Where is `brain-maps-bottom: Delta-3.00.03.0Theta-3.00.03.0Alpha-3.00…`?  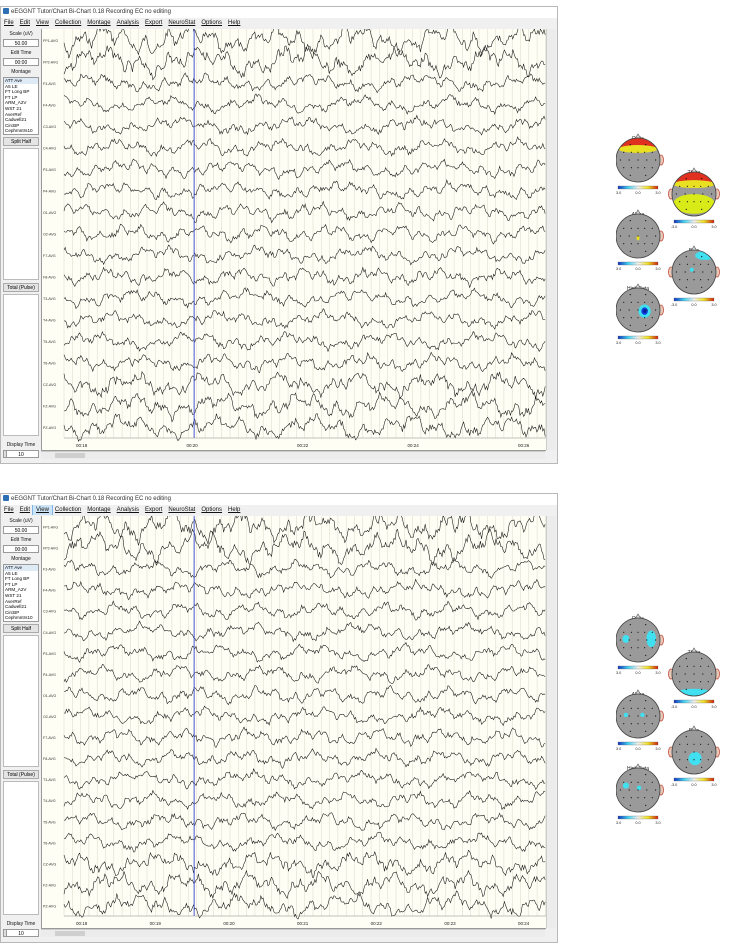 brain-maps-bottom: Delta-3.00.03.0Theta-3.00.03.0Alpha-3.00… is located at coordinates (668, 719).